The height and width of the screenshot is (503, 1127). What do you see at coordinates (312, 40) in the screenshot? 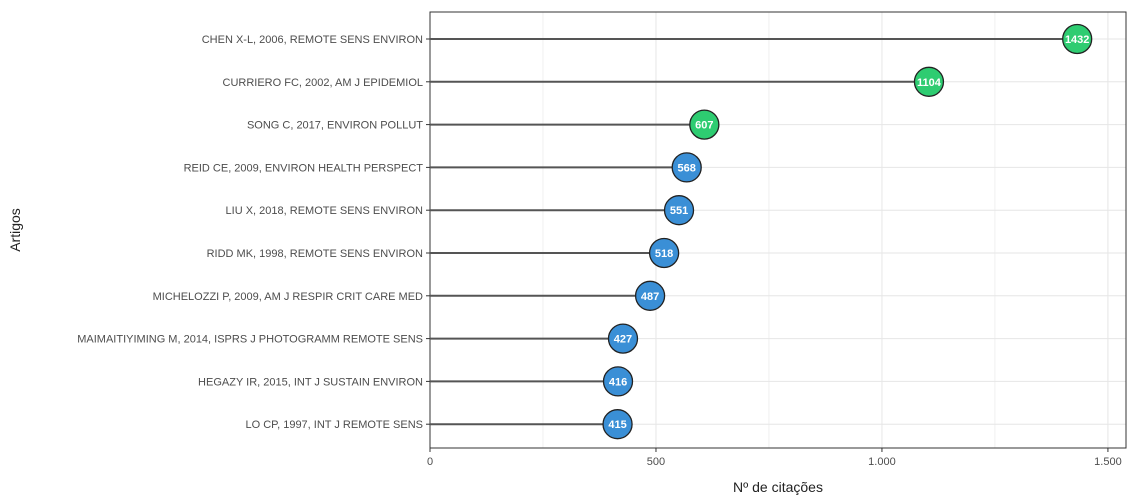
I see `y-tick-label: CHEN X-L, 2006, REMOTE SENS ENVIRON` at bounding box center [312, 40].